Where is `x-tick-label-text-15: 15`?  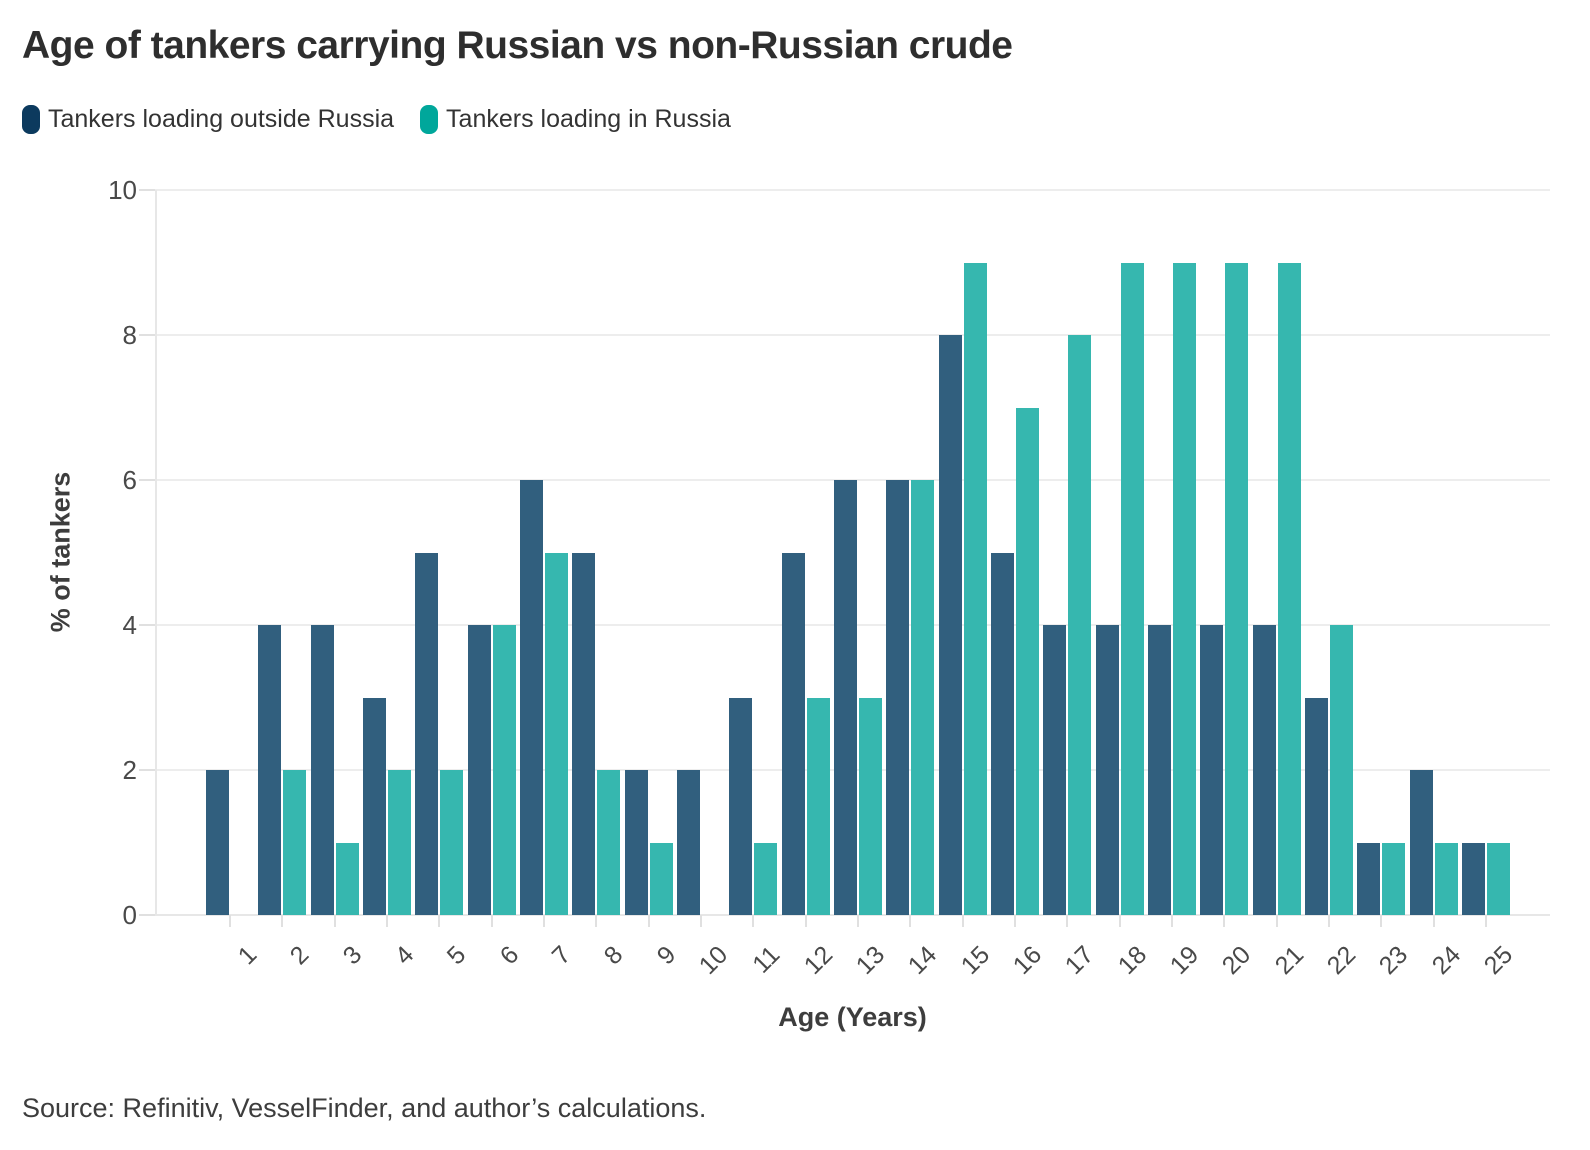
x-tick-label-text-15: 15 is located at coordinates (975, 960).